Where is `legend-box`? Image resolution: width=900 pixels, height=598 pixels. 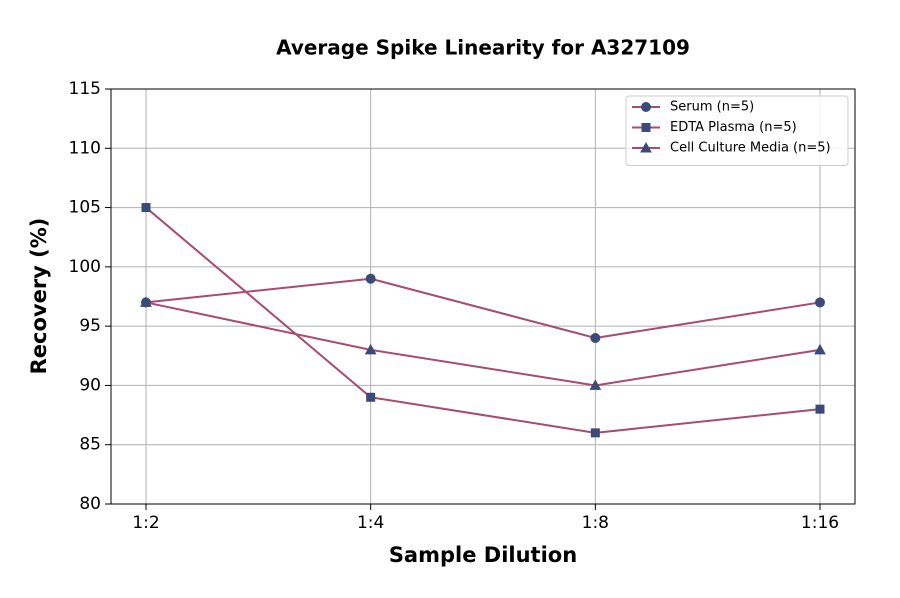 legend-box is located at coordinates (737, 130).